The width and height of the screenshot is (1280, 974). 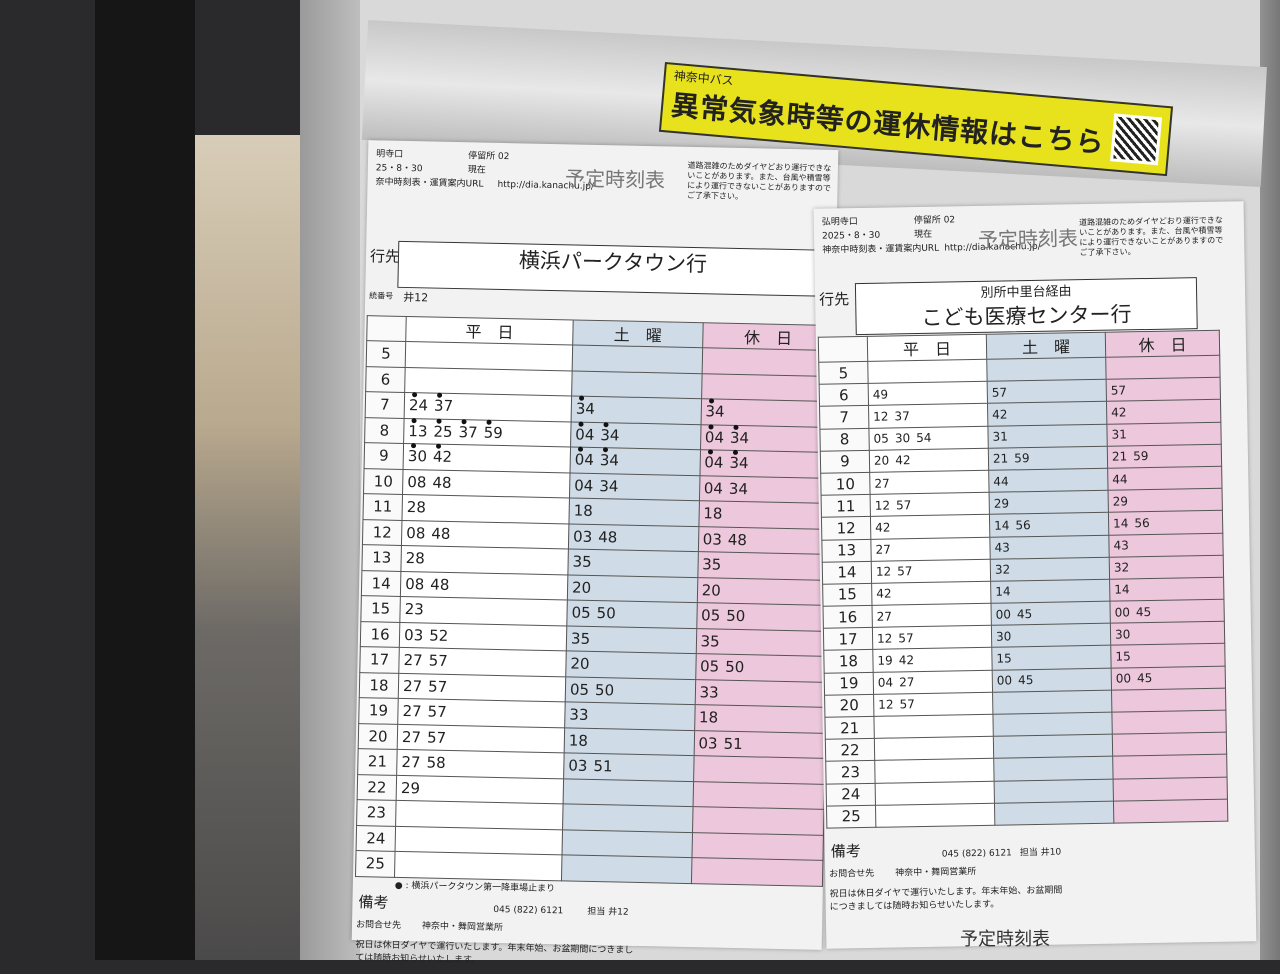 What do you see at coordinates (480, 764) in the screenshot?
I see `weekday-cell: 27 58` at bounding box center [480, 764].